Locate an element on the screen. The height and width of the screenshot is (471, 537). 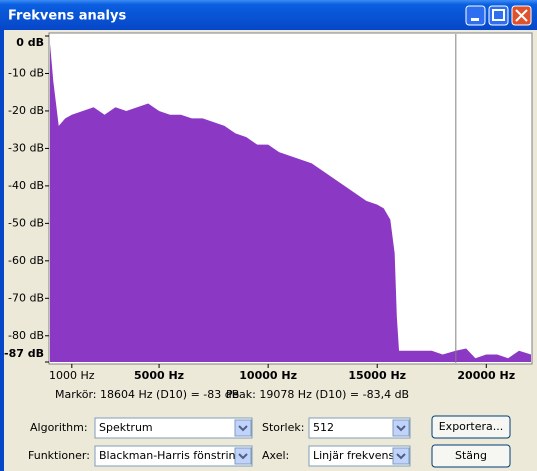
minimize-button is located at coordinates (475, 15).